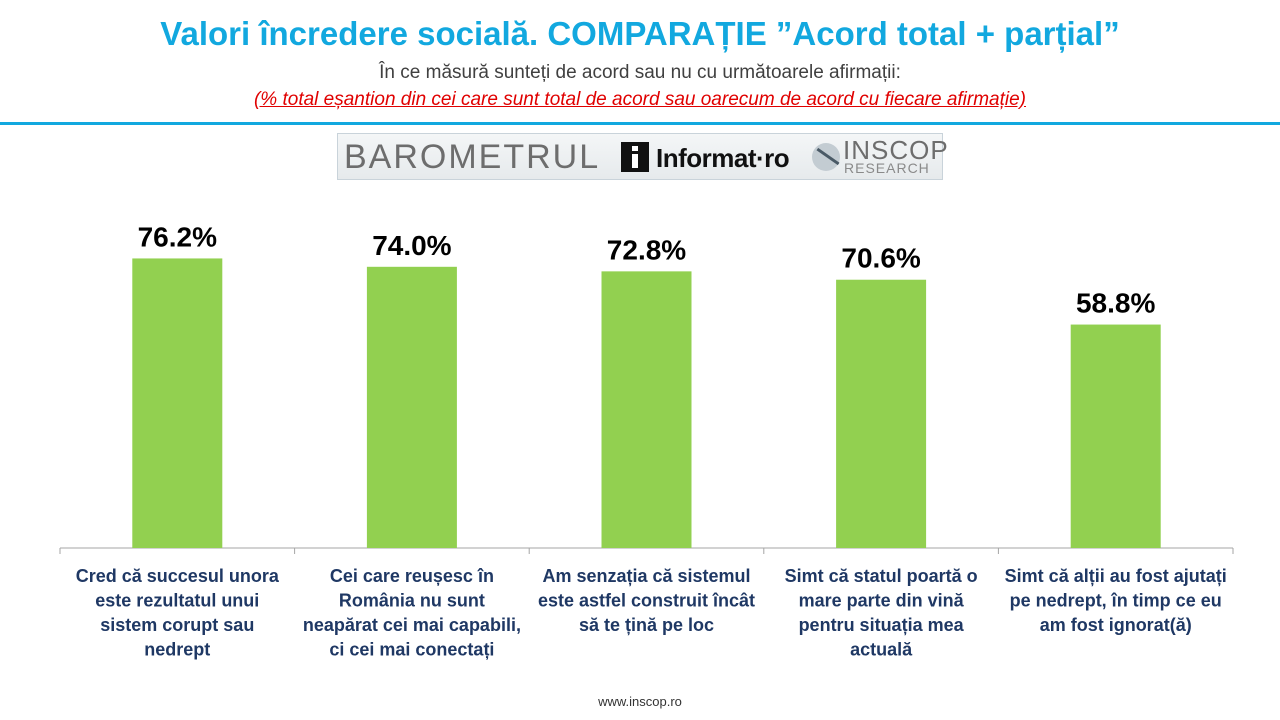 The width and height of the screenshot is (1280, 720). I want to click on category-label-line: am fost ignorat(ă), so click(1116, 625).